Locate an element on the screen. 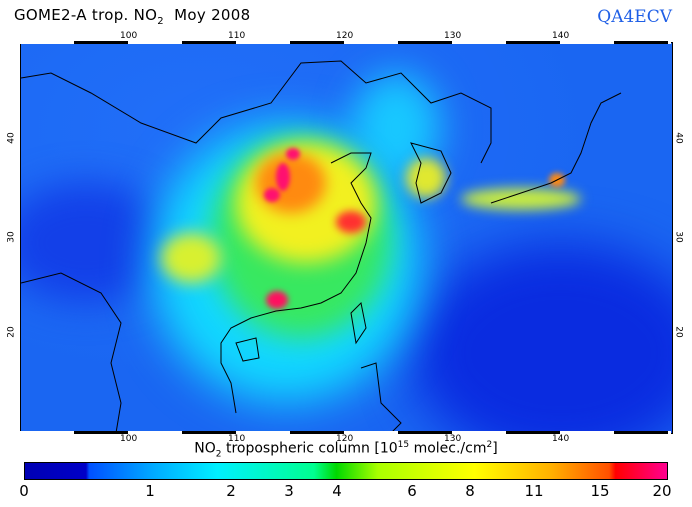  colorbar-tick-label: 4 is located at coordinates (337, 491).